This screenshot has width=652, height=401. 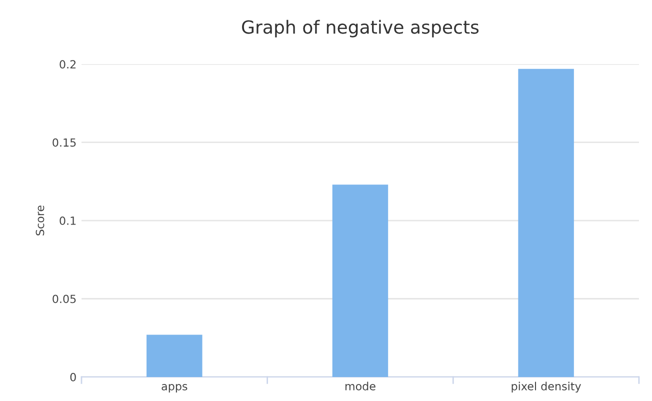 What do you see at coordinates (40, 221) in the screenshot?
I see `y-axis-title: Score` at bounding box center [40, 221].